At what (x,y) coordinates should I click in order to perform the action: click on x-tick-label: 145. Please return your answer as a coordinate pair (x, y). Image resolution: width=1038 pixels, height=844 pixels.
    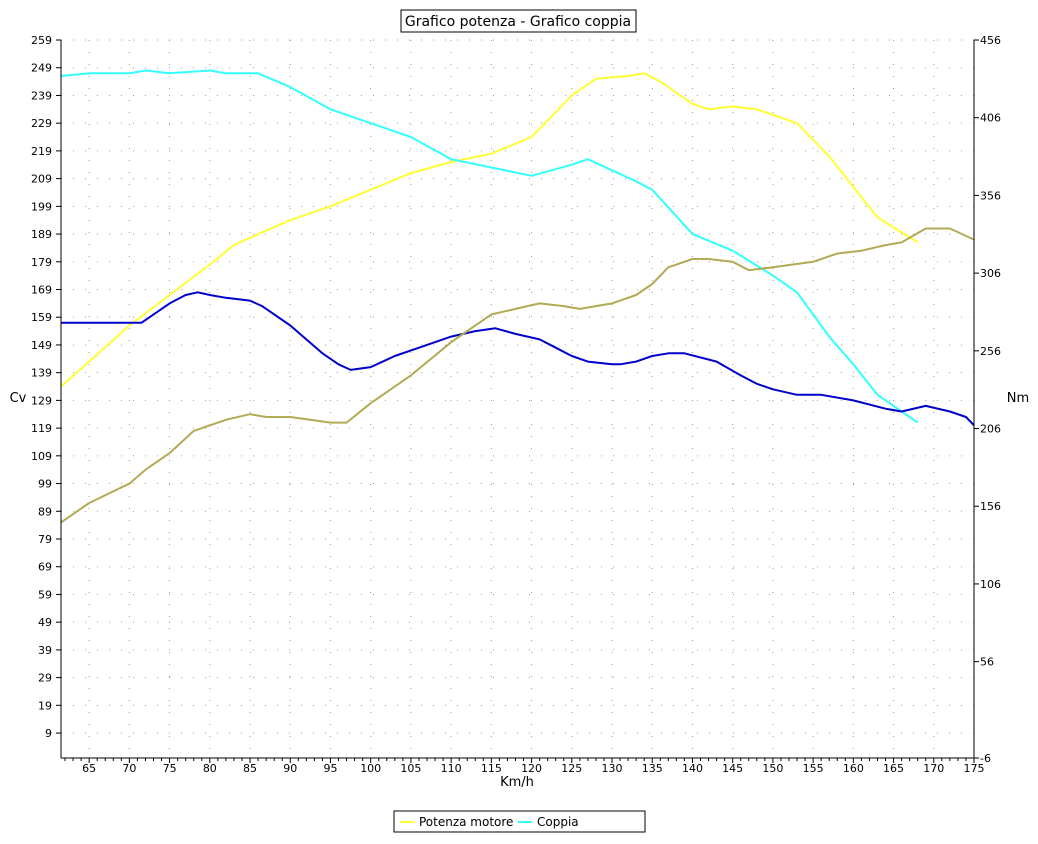
    Looking at the image, I should click on (732, 768).